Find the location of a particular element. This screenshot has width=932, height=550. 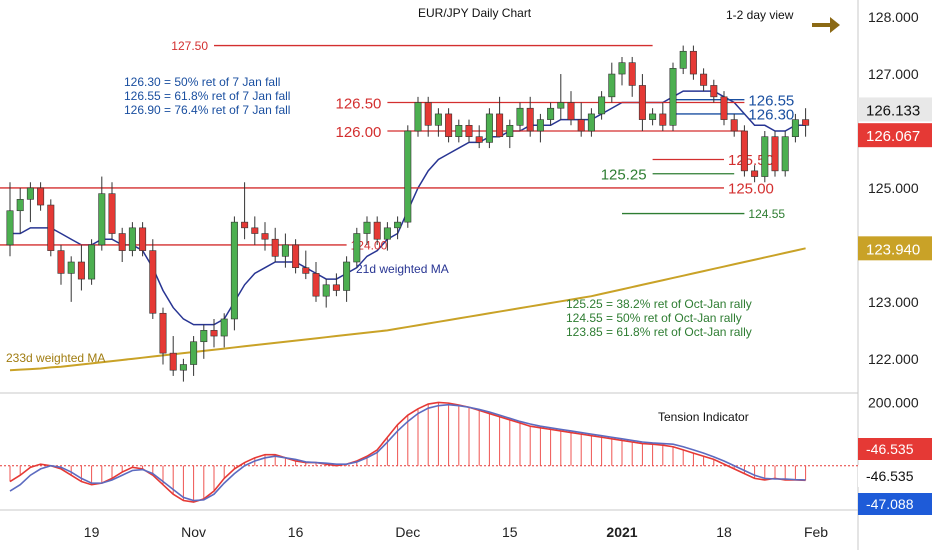

level-label-126.50: 126.50 is located at coordinates (359, 103).